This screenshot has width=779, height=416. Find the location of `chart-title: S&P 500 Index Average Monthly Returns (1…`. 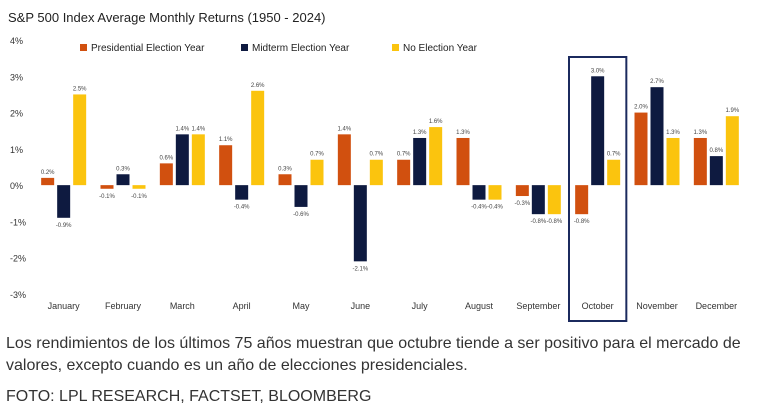

chart-title: S&P 500 Index Average Monthly Returns (1… is located at coordinates (167, 17).